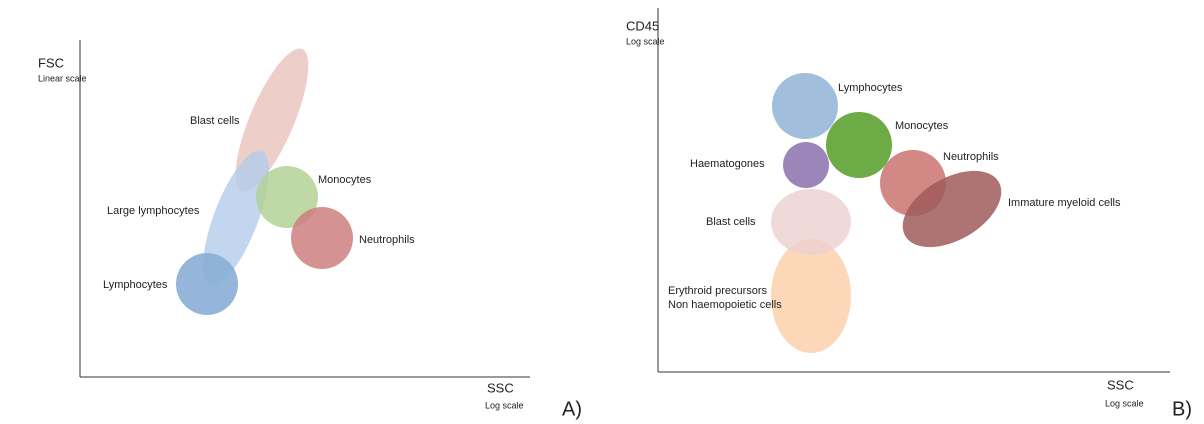 This screenshot has height=424, width=1204. I want to click on y-axis-scale: Log scale, so click(645, 41).